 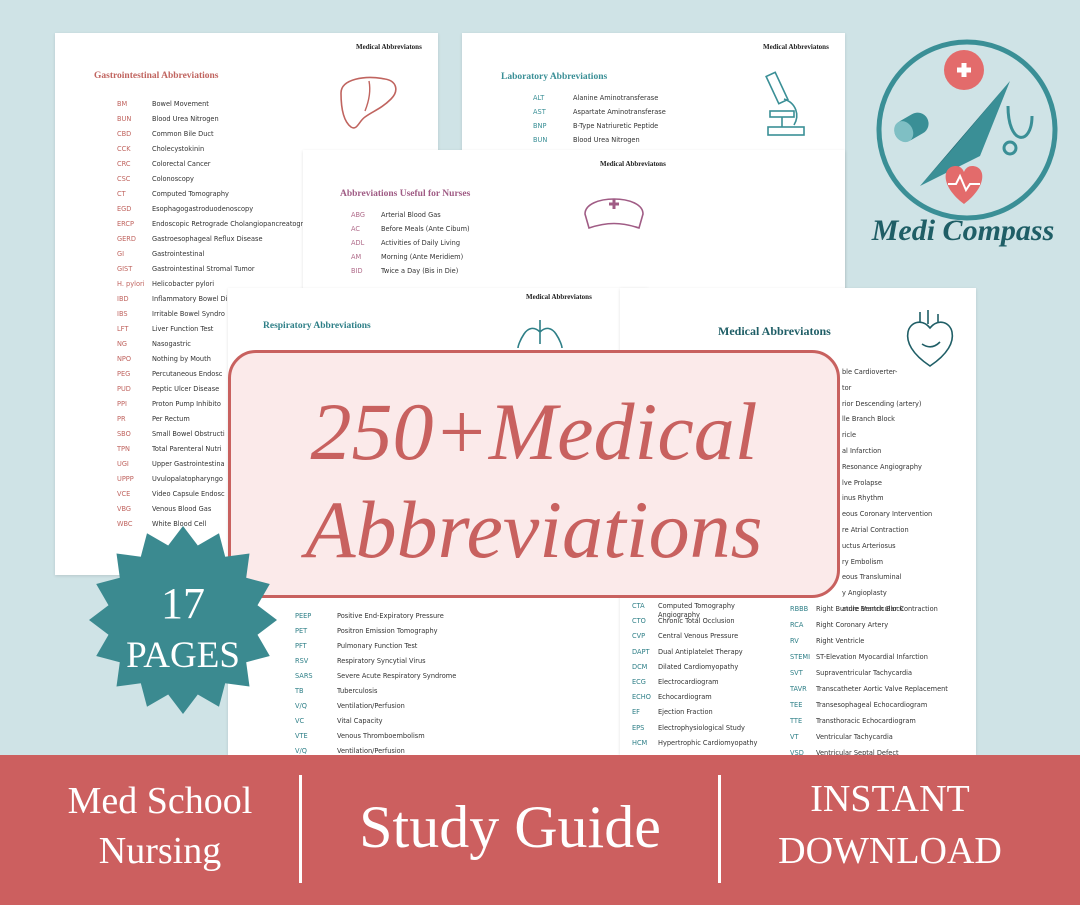 What do you see at coordinates (123, 329) in the screenshot?
I see `abbreviation: LFT` at bounding box center [123, 329].